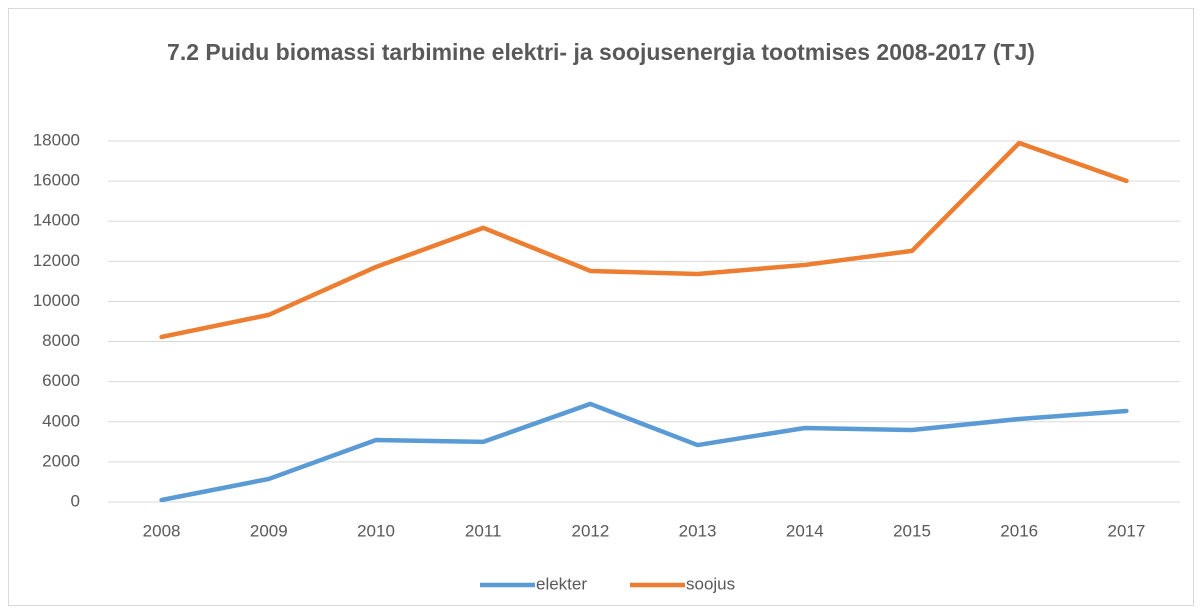  Describe the element at coordinates (61, 340) in the screenshot. I see `y-tick-label: 8000` at that location.